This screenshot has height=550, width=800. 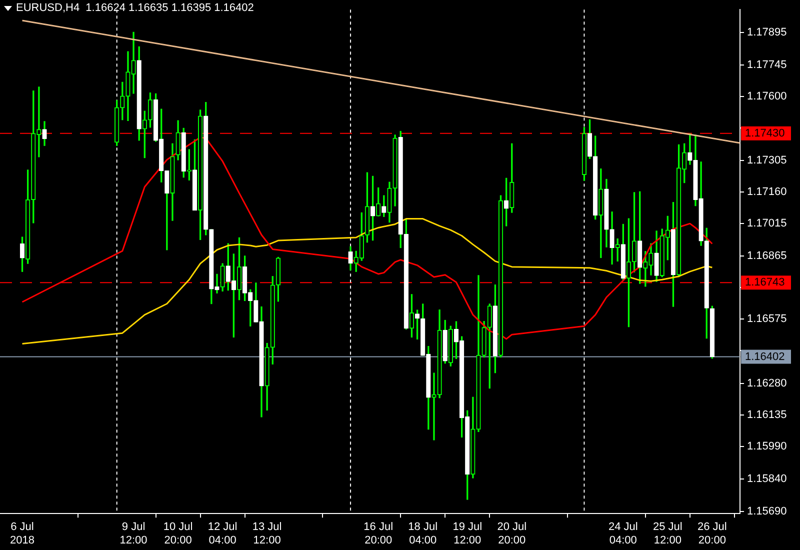 I want to click on x-tick-label: 20 Jul 20:00, so click(x=512, y=533).